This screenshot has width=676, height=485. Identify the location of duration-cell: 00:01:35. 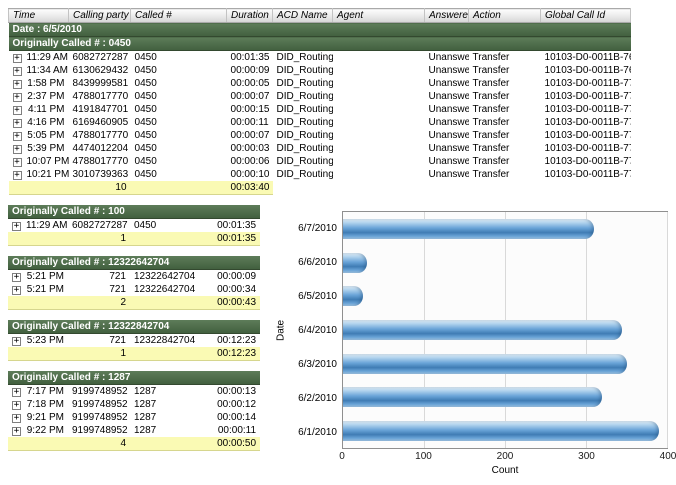
(237, 225).